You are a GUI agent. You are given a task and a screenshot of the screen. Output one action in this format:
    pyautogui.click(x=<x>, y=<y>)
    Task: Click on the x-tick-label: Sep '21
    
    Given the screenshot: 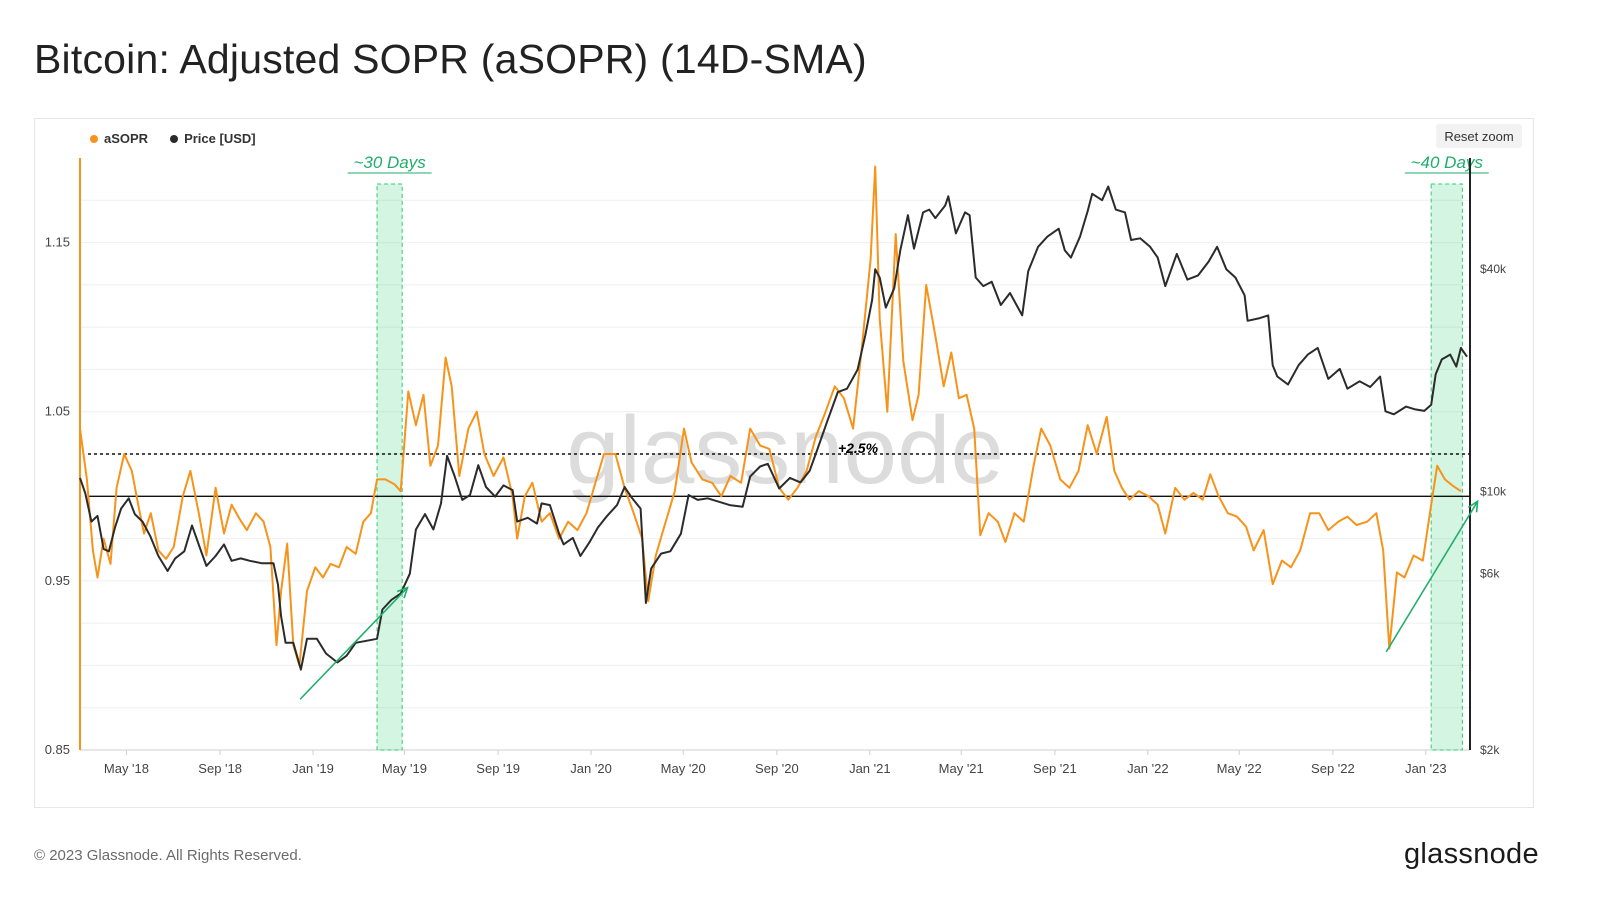 What is the action you would take?
    pyautogui.click(x=1055, y=768)
    